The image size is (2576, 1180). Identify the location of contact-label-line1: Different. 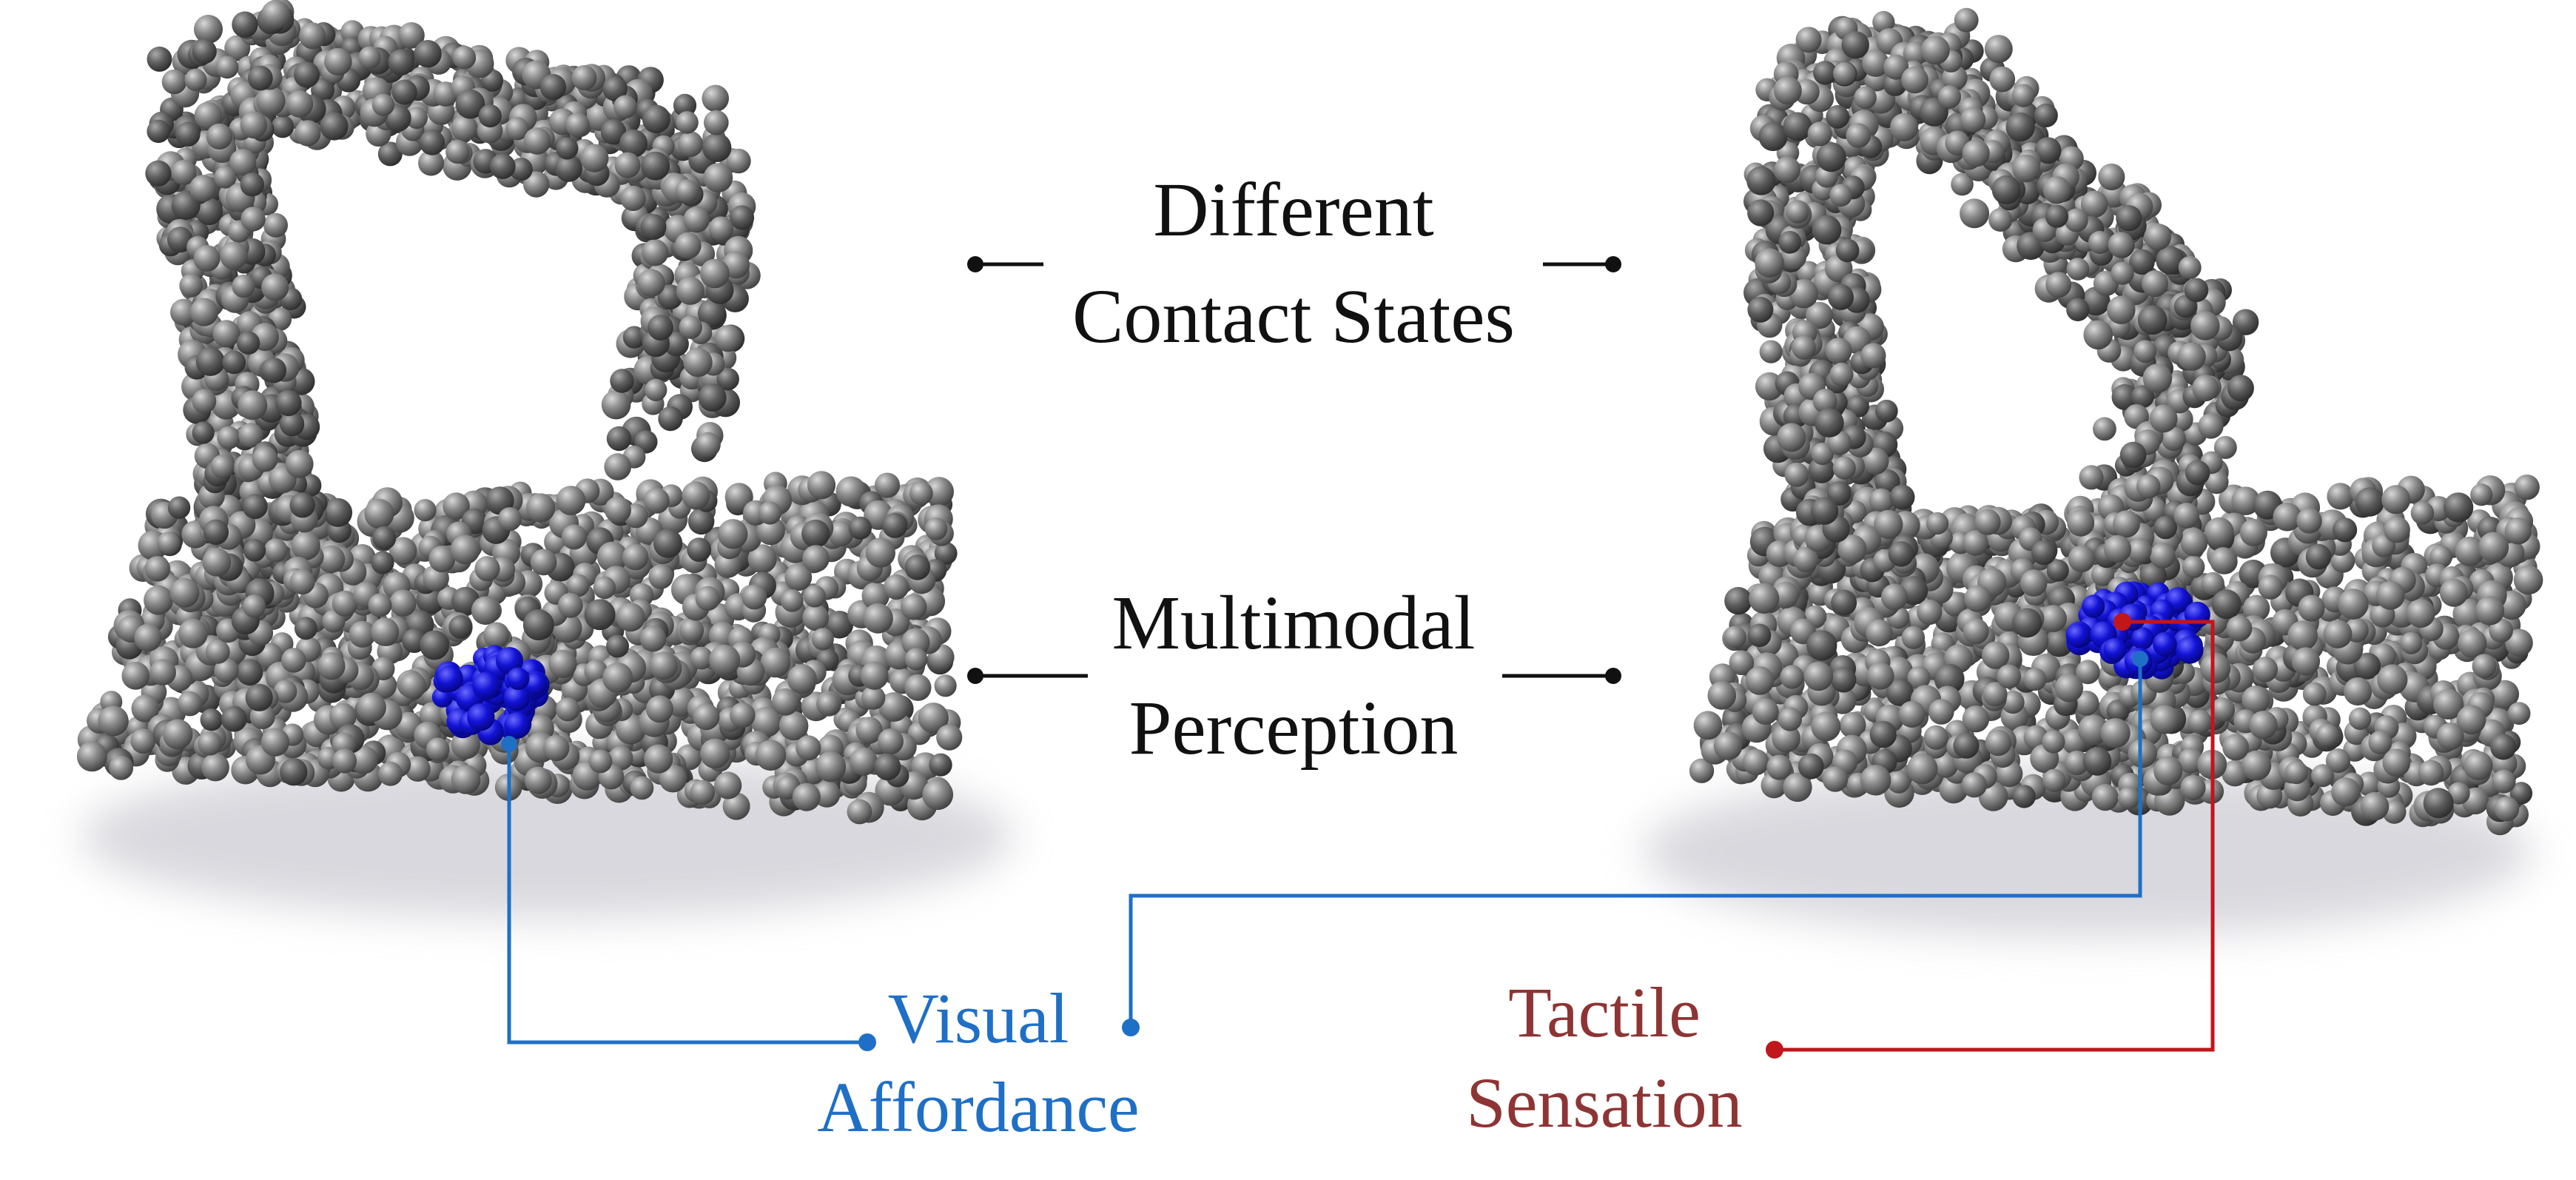
(1293, 209).